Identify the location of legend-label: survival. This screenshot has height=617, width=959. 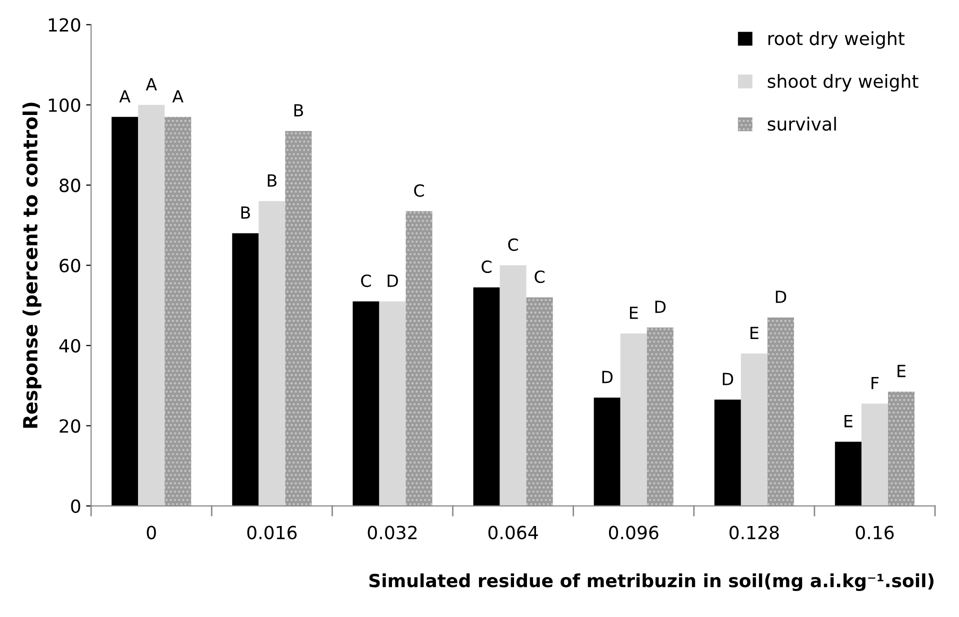
(802, 123).